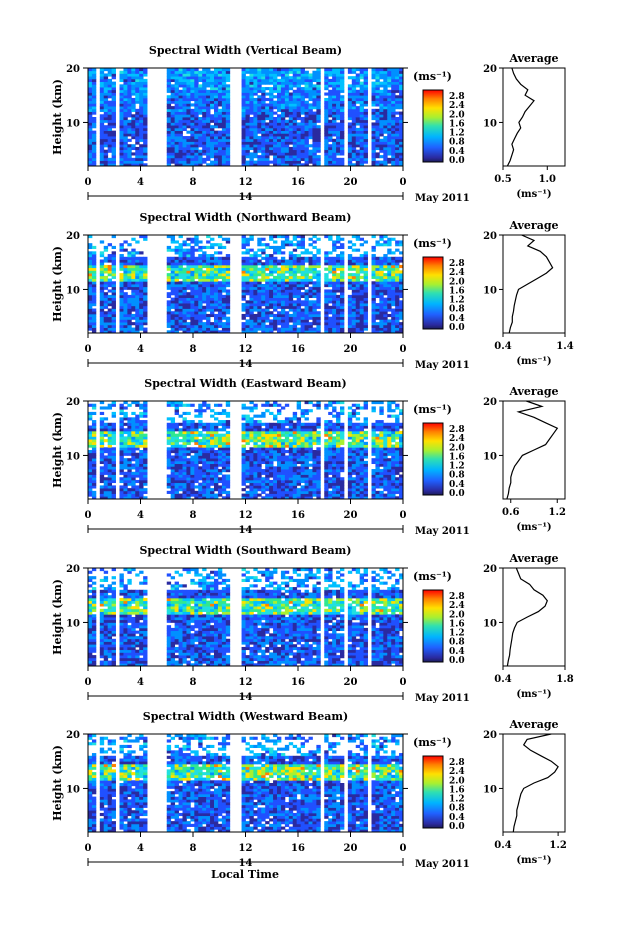 The width and height of the screenshot is (623, 929). Describe the element at coordinates (442, 198) in the screenshot. I see `date-label: May 2011` at that location.